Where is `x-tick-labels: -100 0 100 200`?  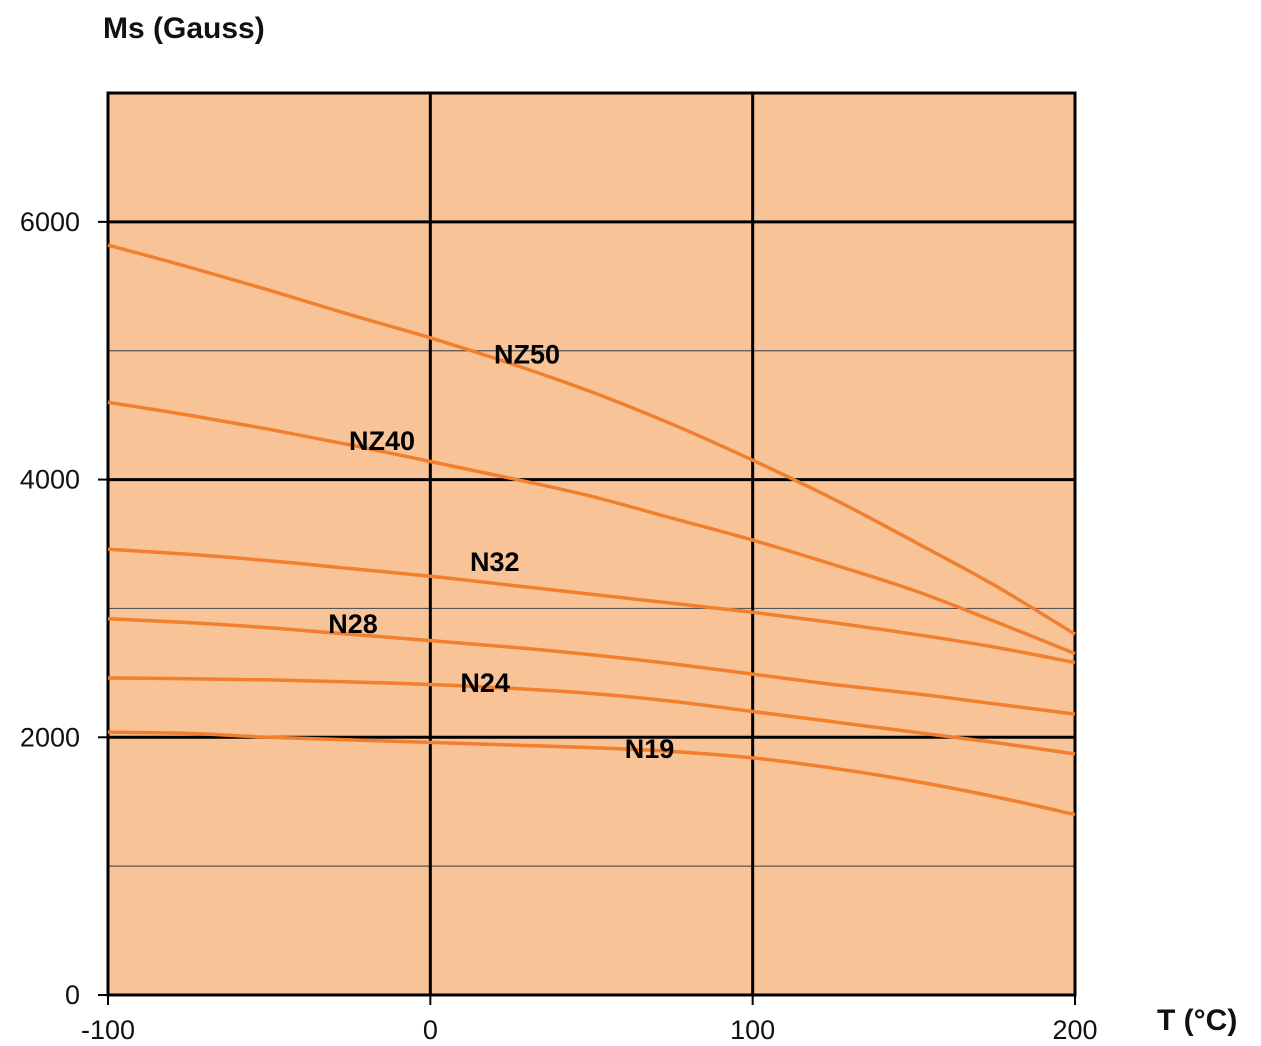 x-tick-labels: -100 0 100 200 is located at coordinates (589, 1030).